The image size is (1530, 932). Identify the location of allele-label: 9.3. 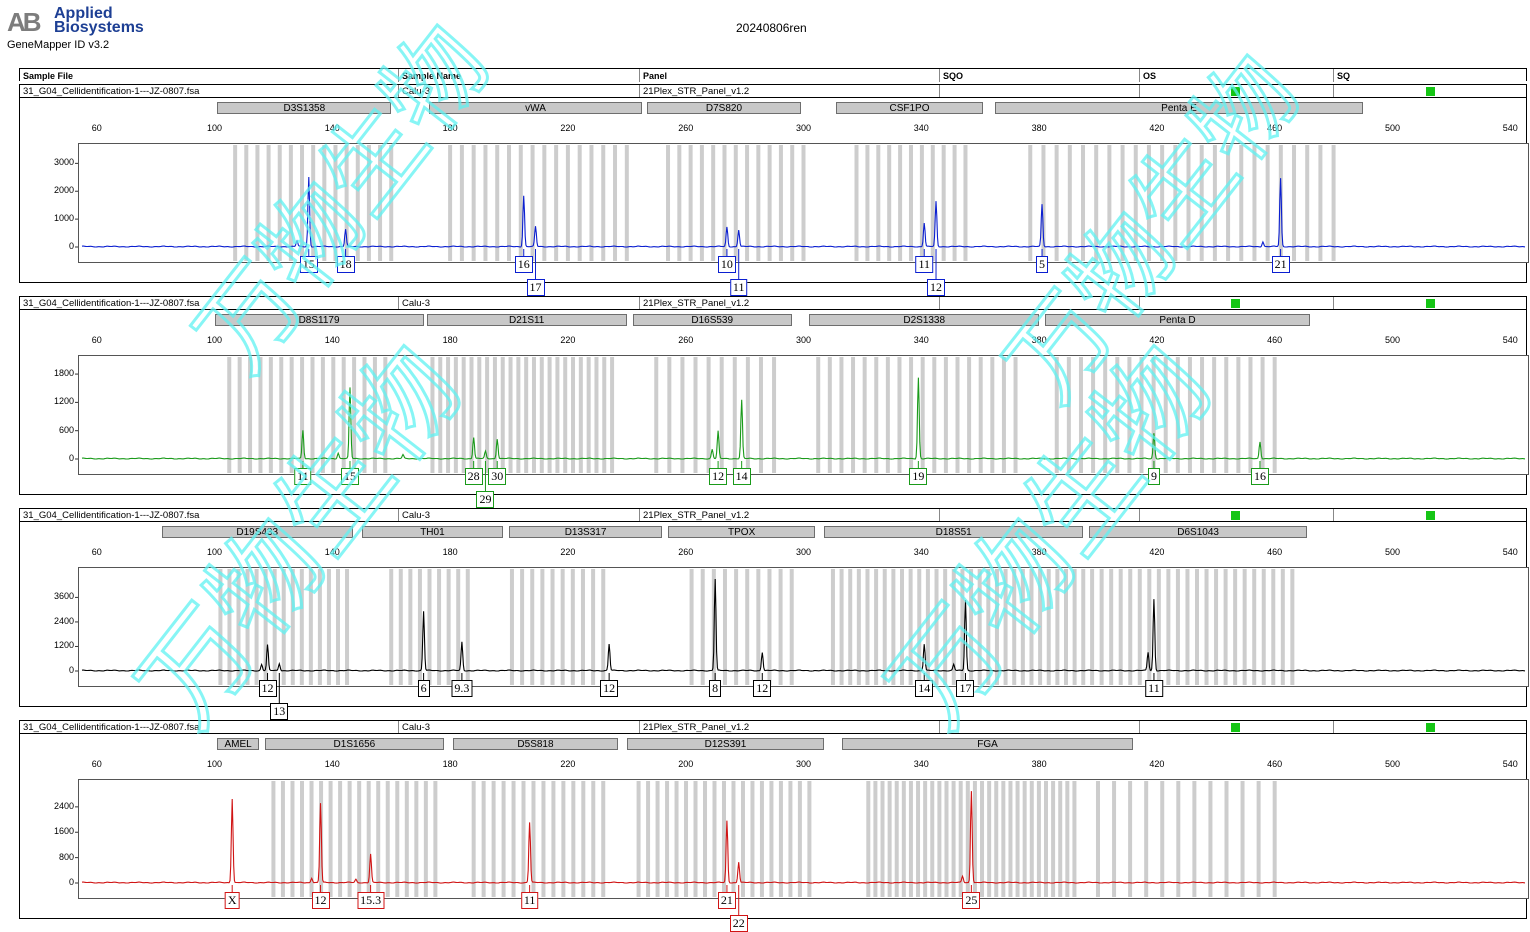
(462, 688).